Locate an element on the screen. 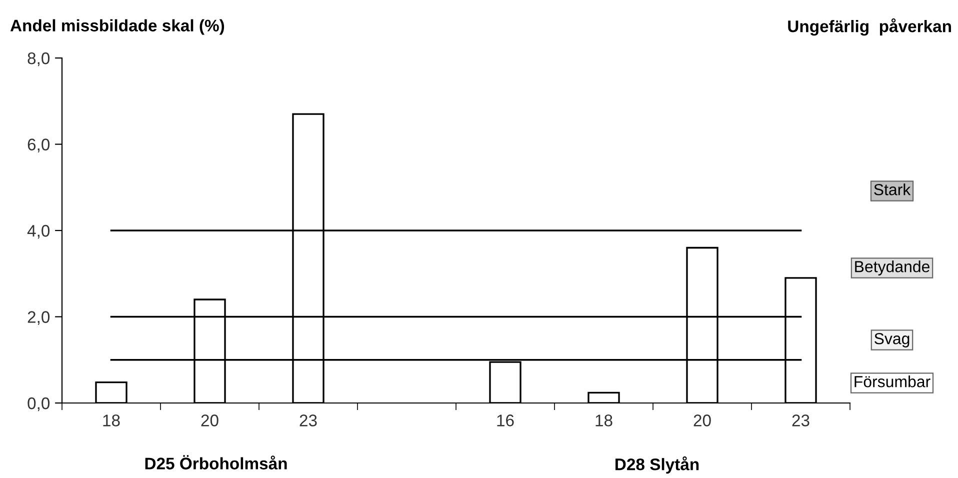 This screenshot has width=958, height=478. y-tick-label: 2,0 is located at coordinates (39, 318).